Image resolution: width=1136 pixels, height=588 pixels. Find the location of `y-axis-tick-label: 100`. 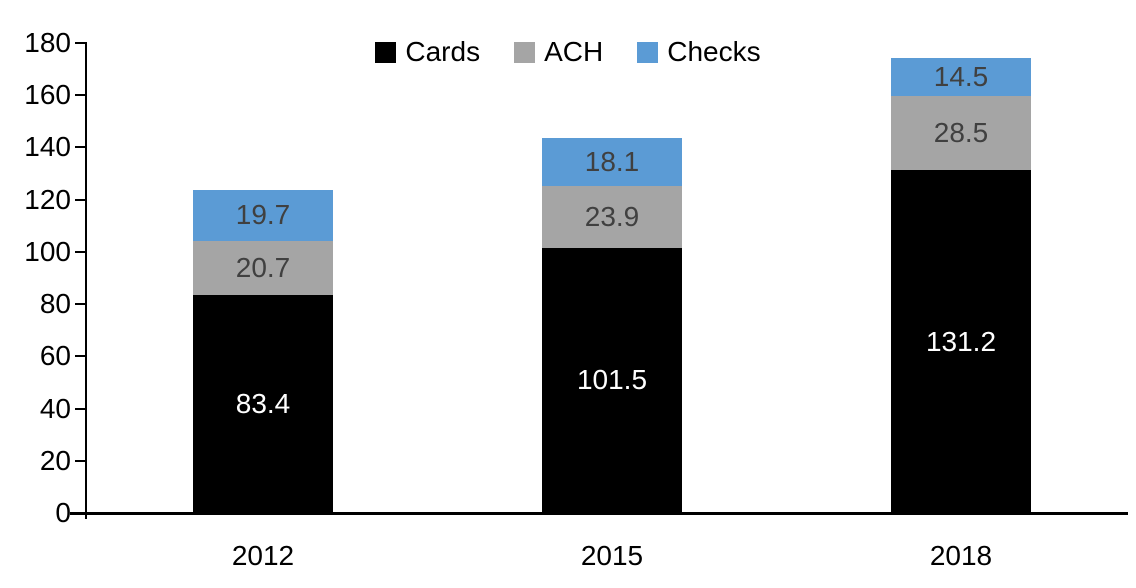

y-axis-tick-label: 100 is located at coordinates (47, 251).